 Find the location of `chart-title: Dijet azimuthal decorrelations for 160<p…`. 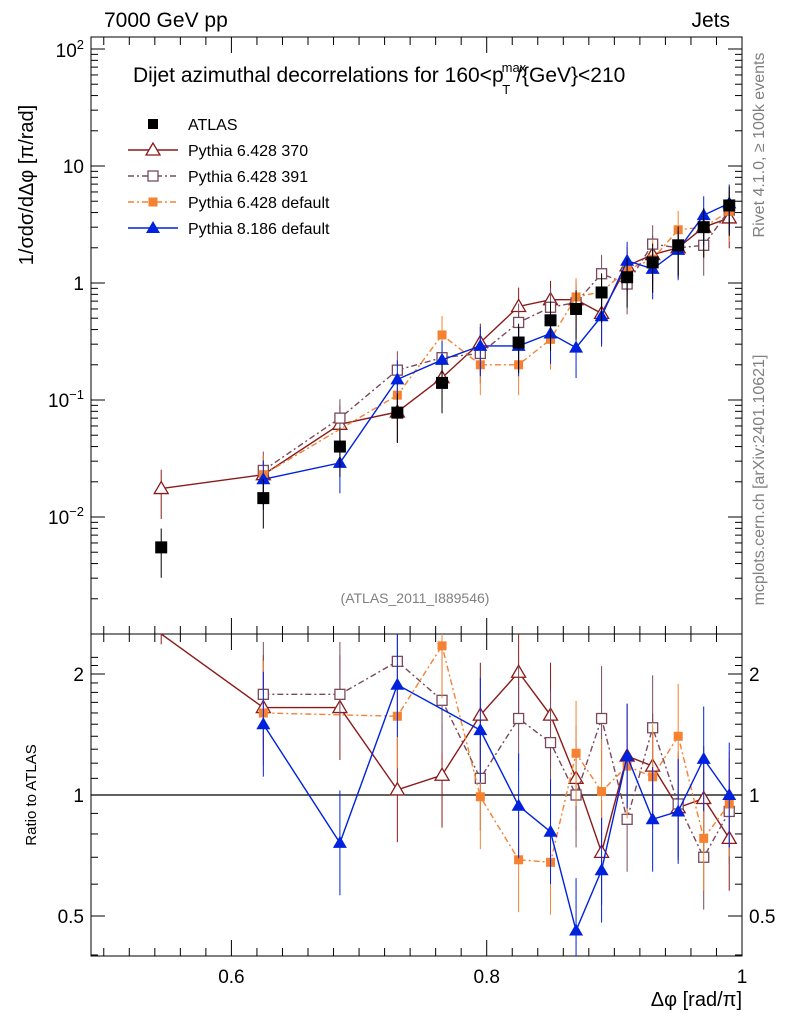

chart-title: Dijet azimuthal decorrelations for 160<p… is located at coordinates (379, 78).